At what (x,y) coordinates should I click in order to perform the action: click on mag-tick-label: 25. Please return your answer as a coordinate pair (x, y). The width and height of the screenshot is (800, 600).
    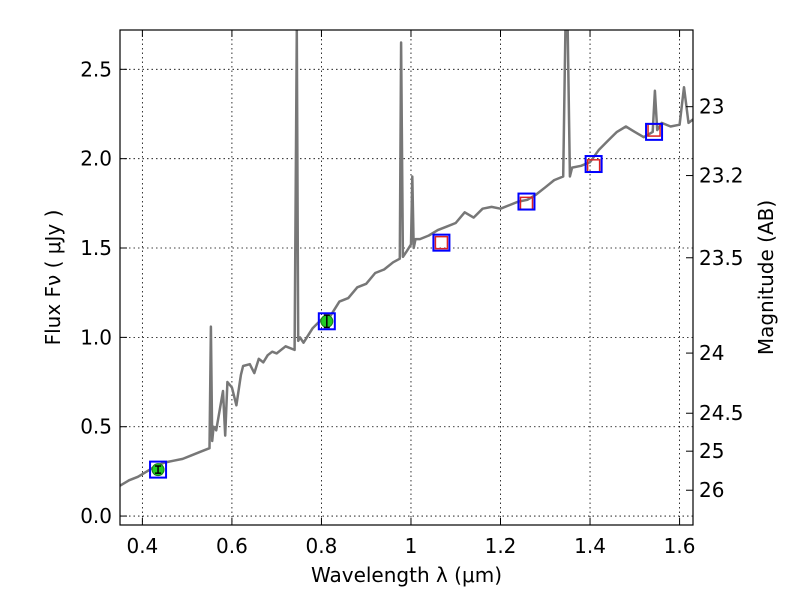
    Looking at the image, I should click on (711, 451).